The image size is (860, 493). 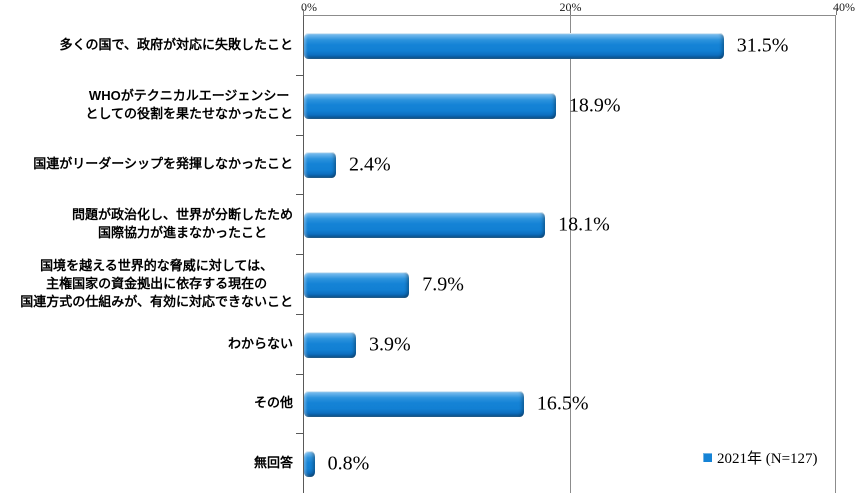 What do you see at coordinates (273, 403) in the screenshot?
I see `category-label: その他` at bounding box center [273, 403].